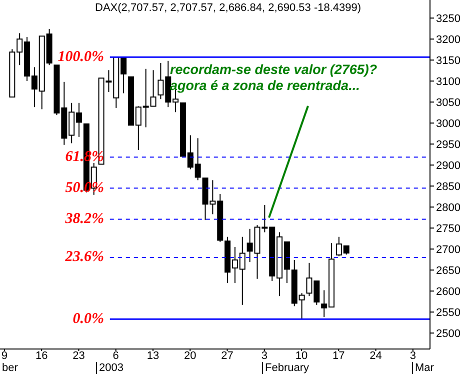 Image resolution: width=471 pixels, height=374 pixels. What do you see at coordinates (228, 8) in the screenshot?
I see `chart-title: DAX(2,707.57, 2,707.57, 2,686.84, 2,690.53 -18.4399)` at bounding box center [228, 8].